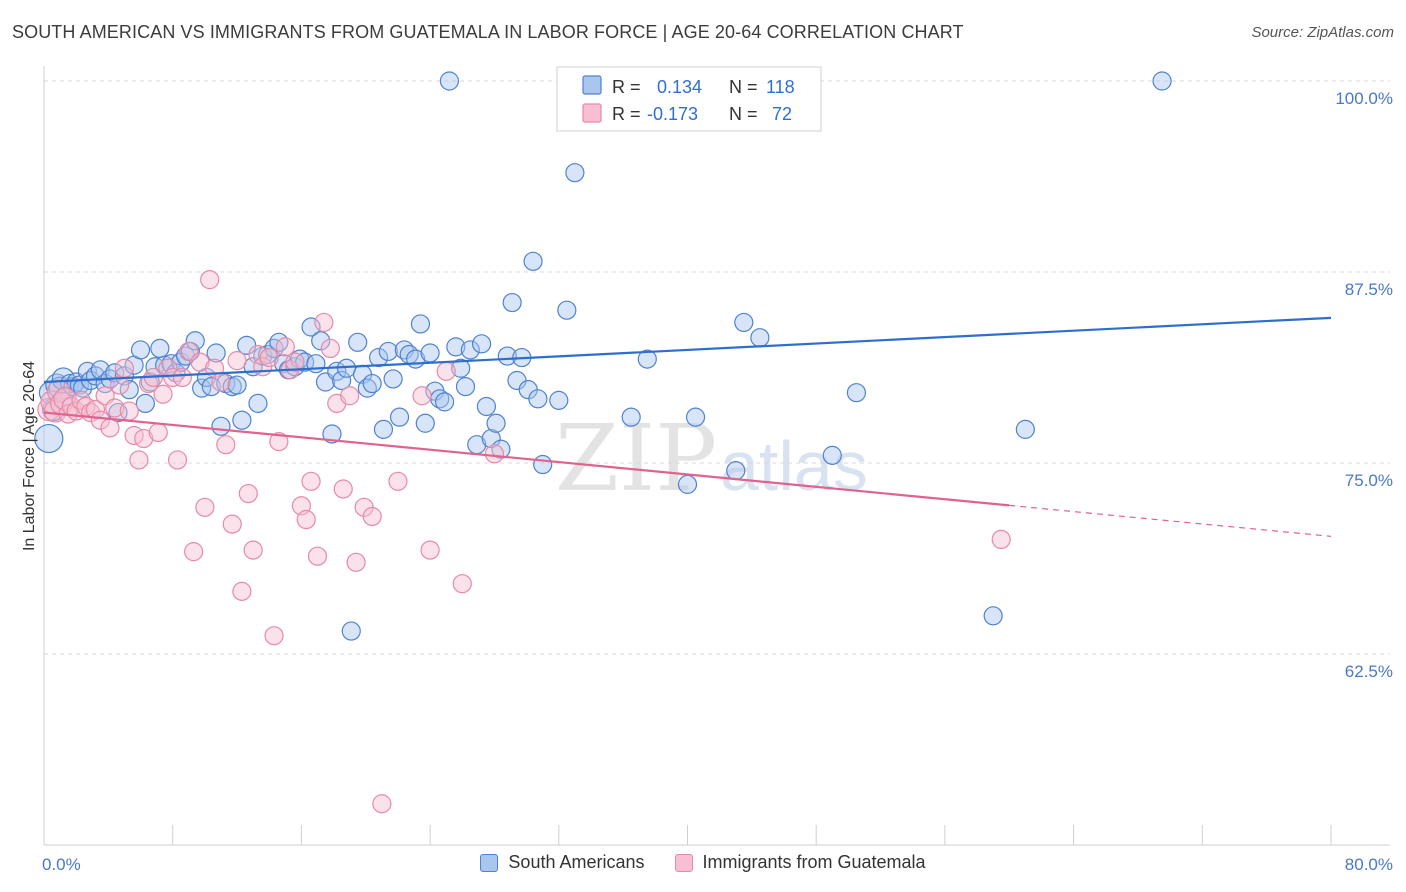  What do you see at coordinates (626, 114) in the screenshot?
I see `legend-pink-r-label: R =` at bounding box center [626, 114].